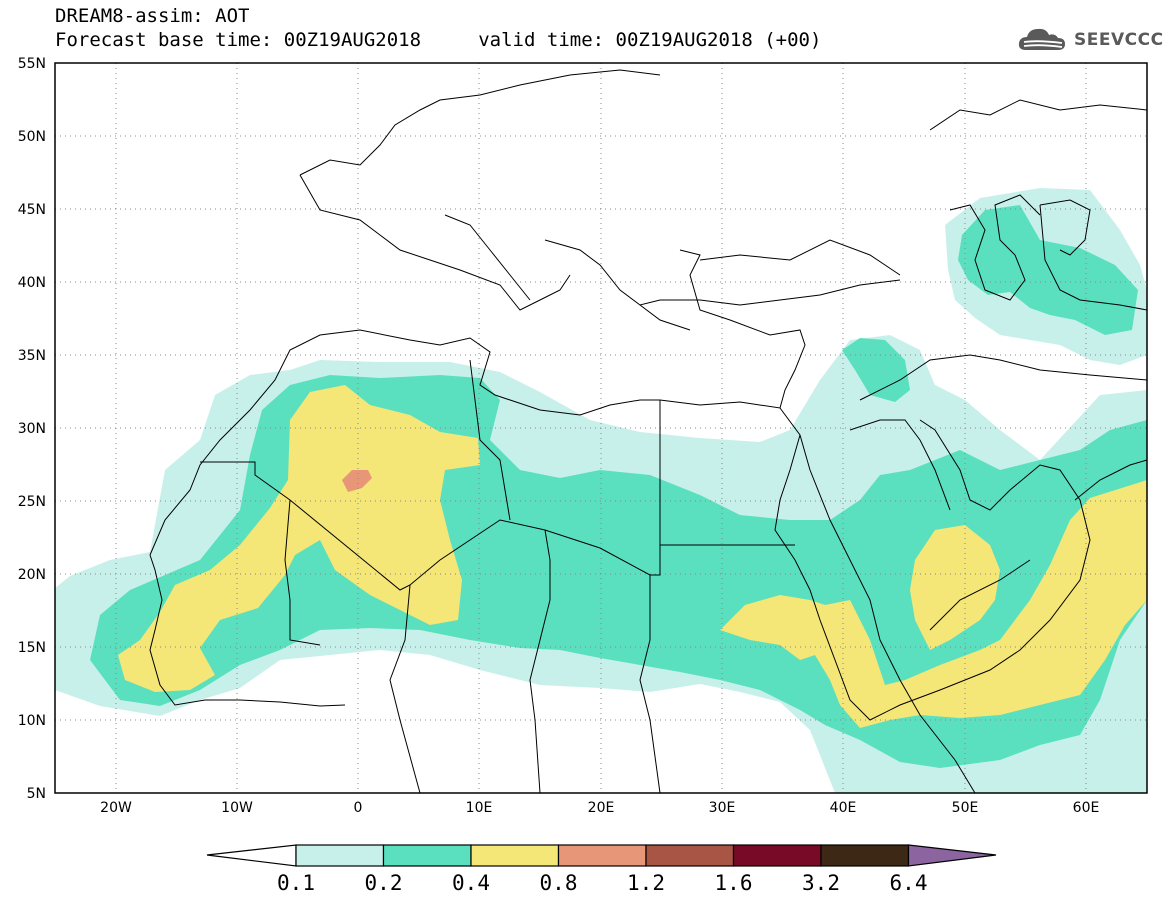  What do you see at coordinates (1041, 39) in the screenshot?
I see `cloud-logo-icon` at bounding box center [1041, 39].